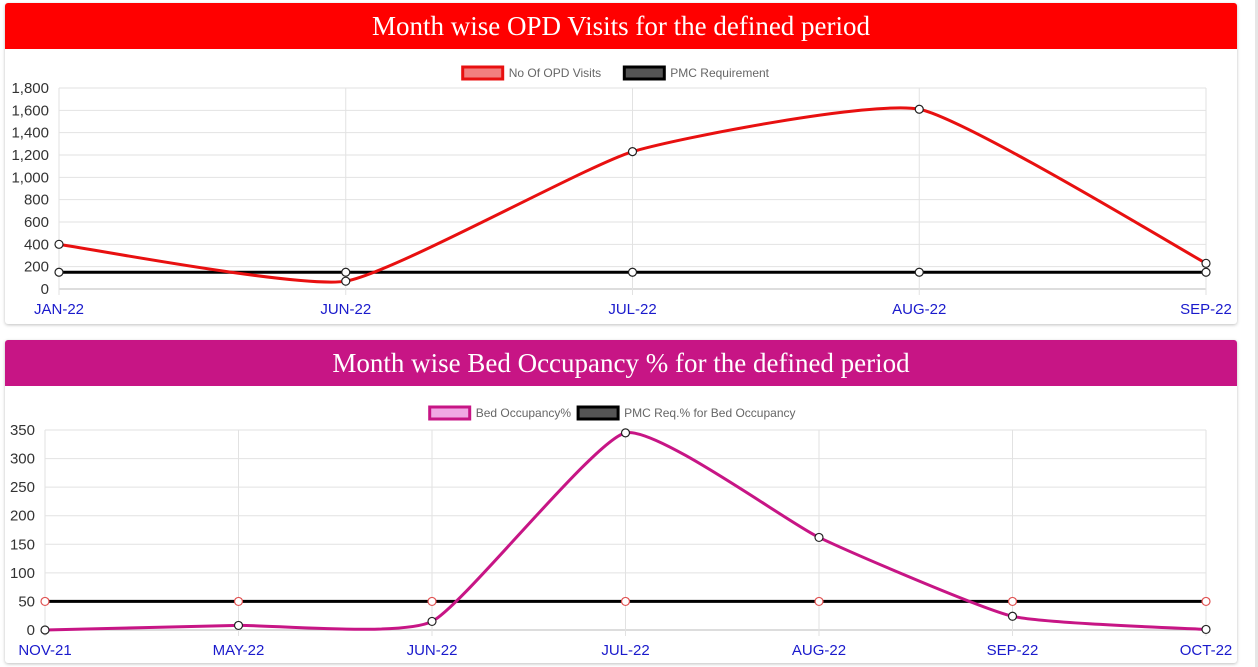 Image resolution: width=1258 pixels, height=667 pixels. I want to click on legend-label: PMC Req.% for Bed Occupancy, so click(709, 413).